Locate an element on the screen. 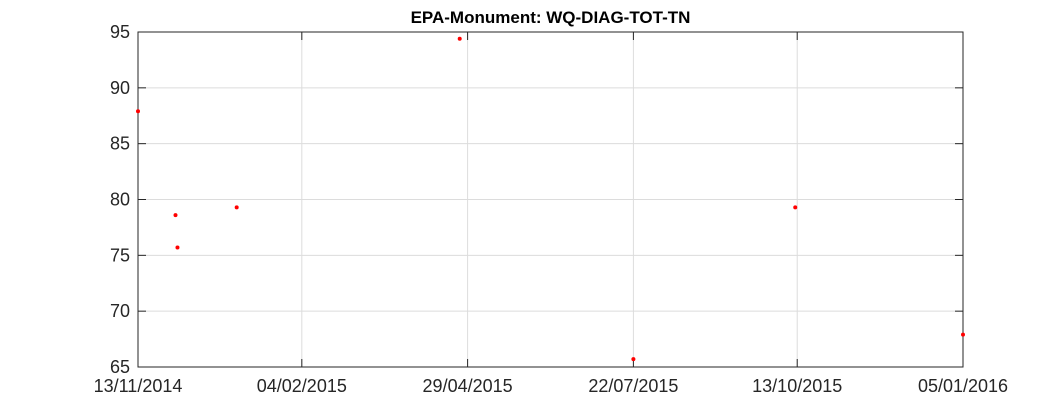  chart-title: EPA-Monument: WQ-DIAG-TOT-TN is located at coordinates (550, 17).